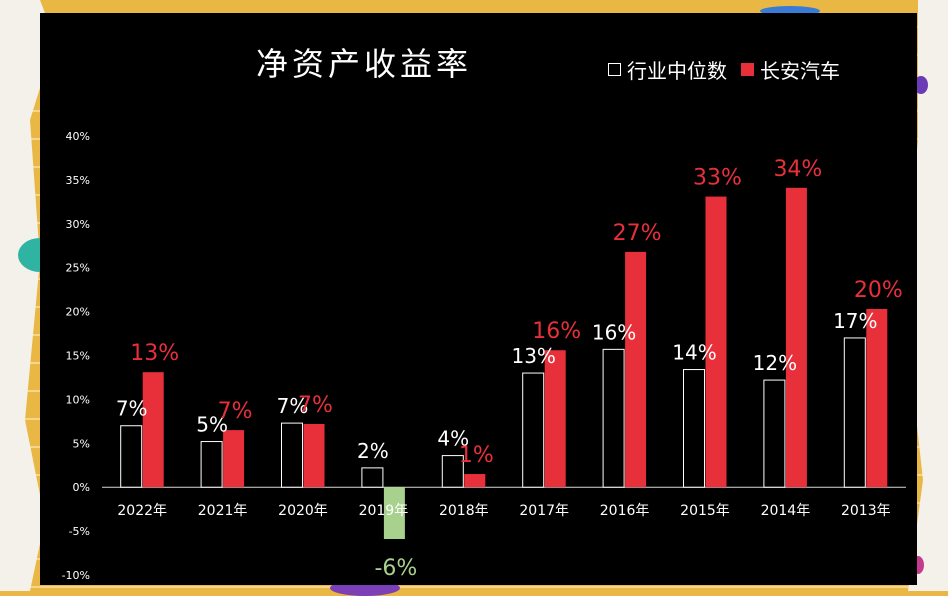 The image size is (948, 596). I want to click on data-label-company: 1%, so click(476, 455).